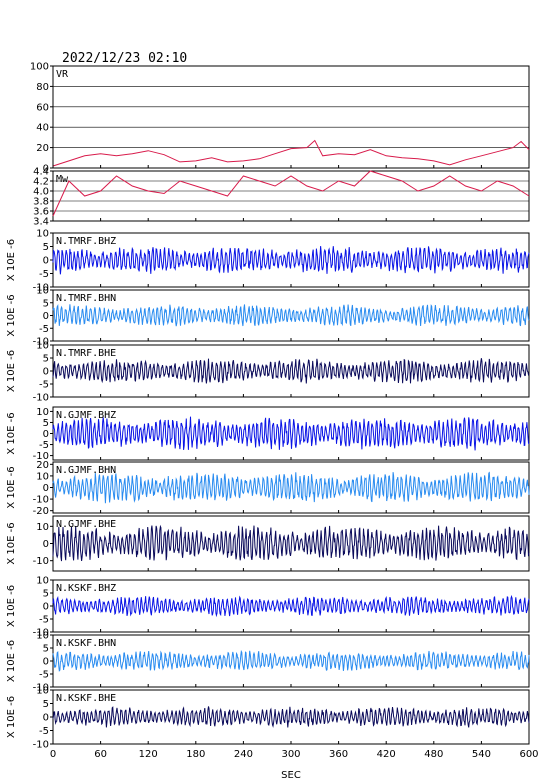 This screenshot has width=554, height=781. What do you see at coordinates (291, 775) in the screenshot?
I see `x-axis-label: SEC` at bounding box center [291, 775].